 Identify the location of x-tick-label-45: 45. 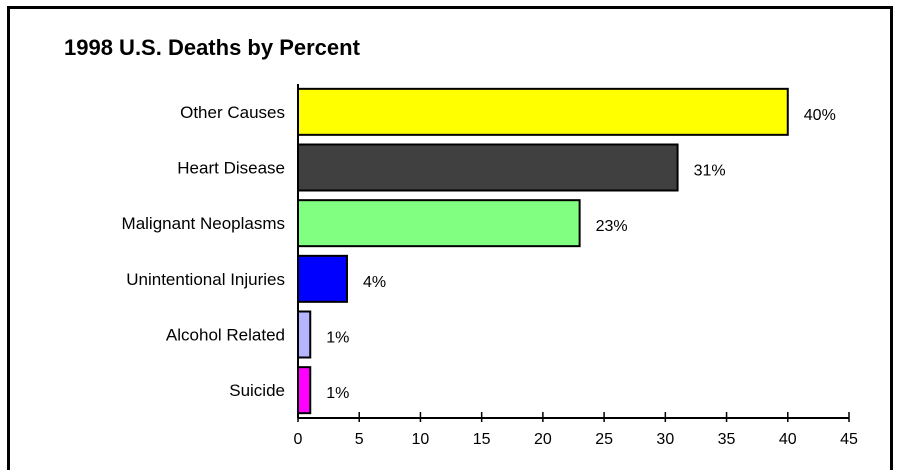
(849, 439).